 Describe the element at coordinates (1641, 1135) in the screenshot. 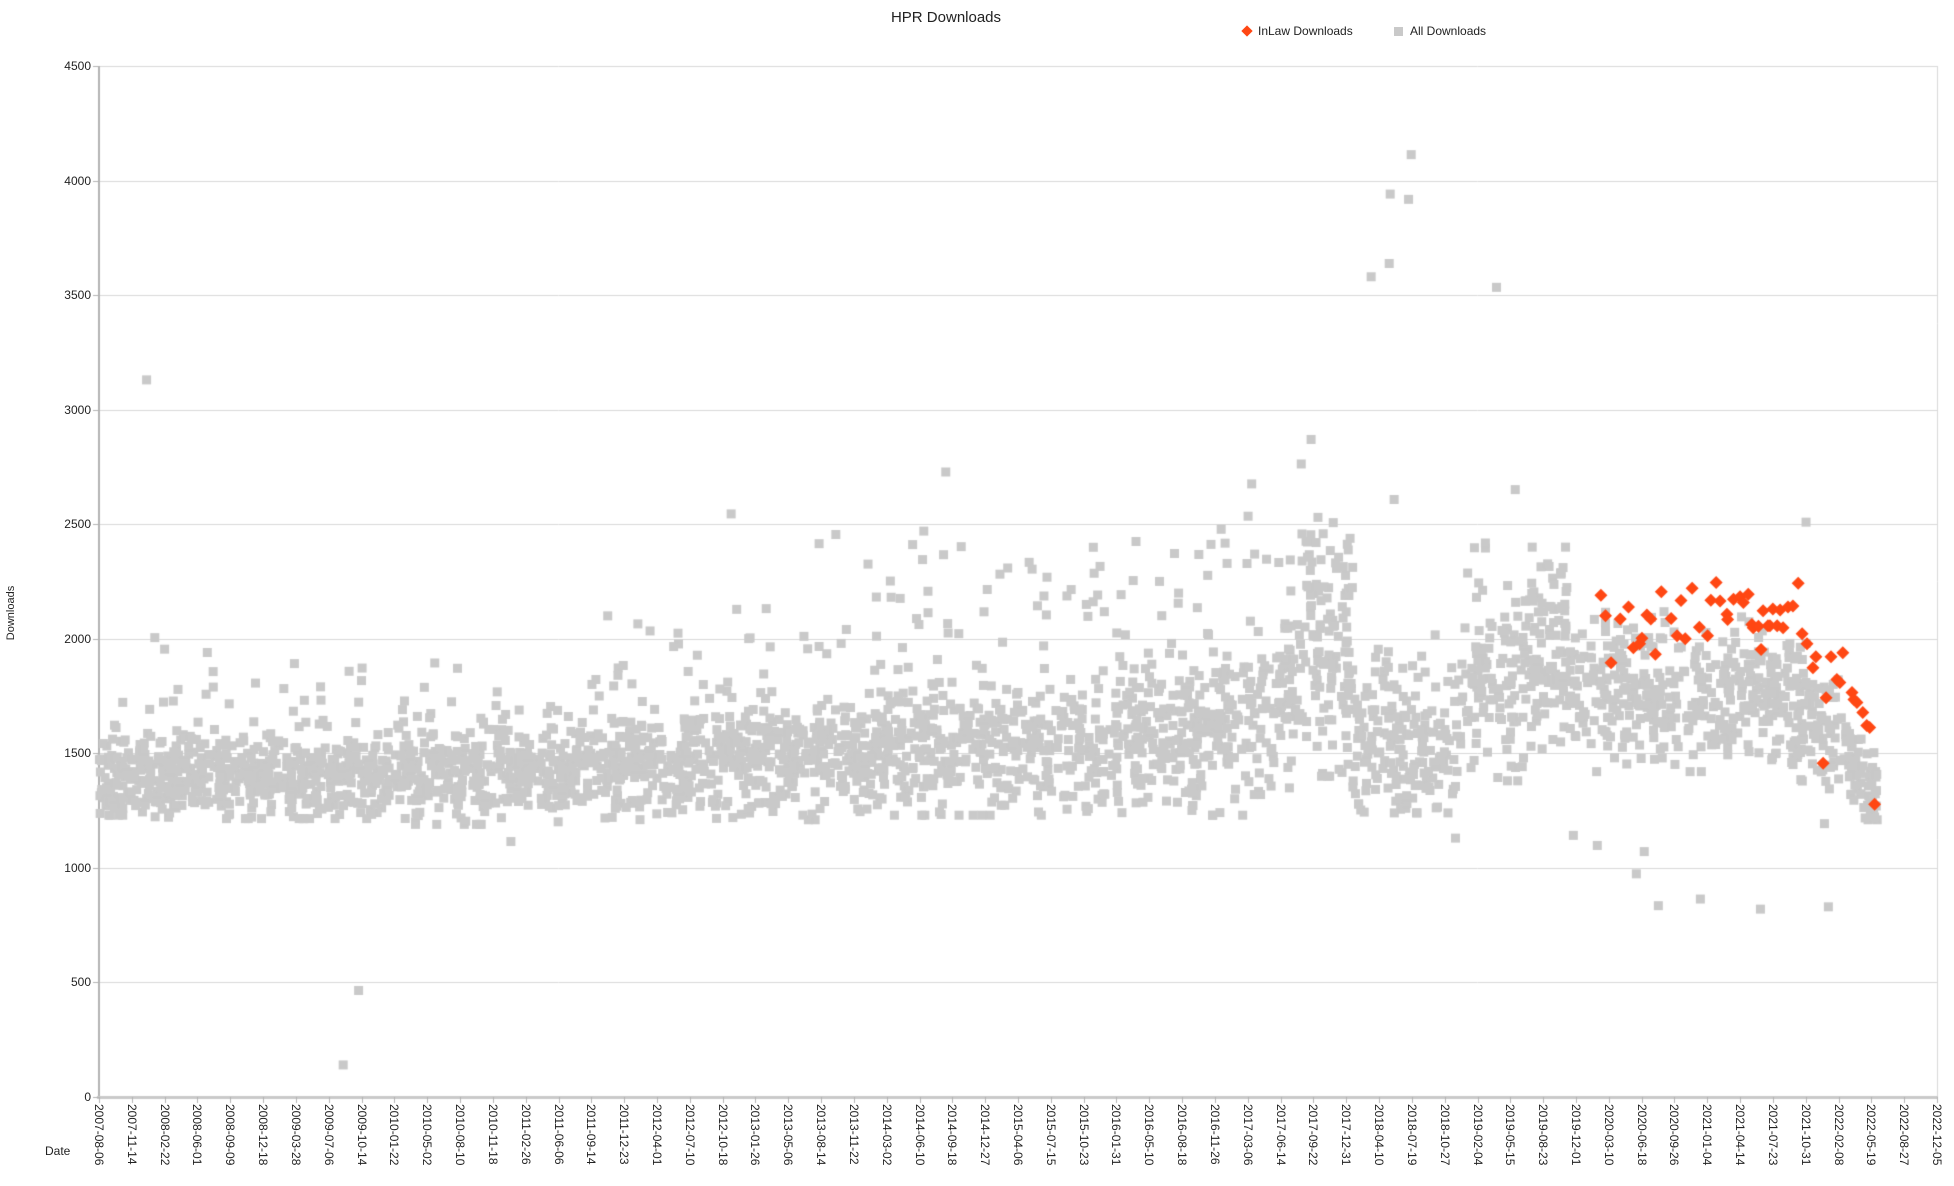

I see `x-tick-label: 2020-06-18` at that location.